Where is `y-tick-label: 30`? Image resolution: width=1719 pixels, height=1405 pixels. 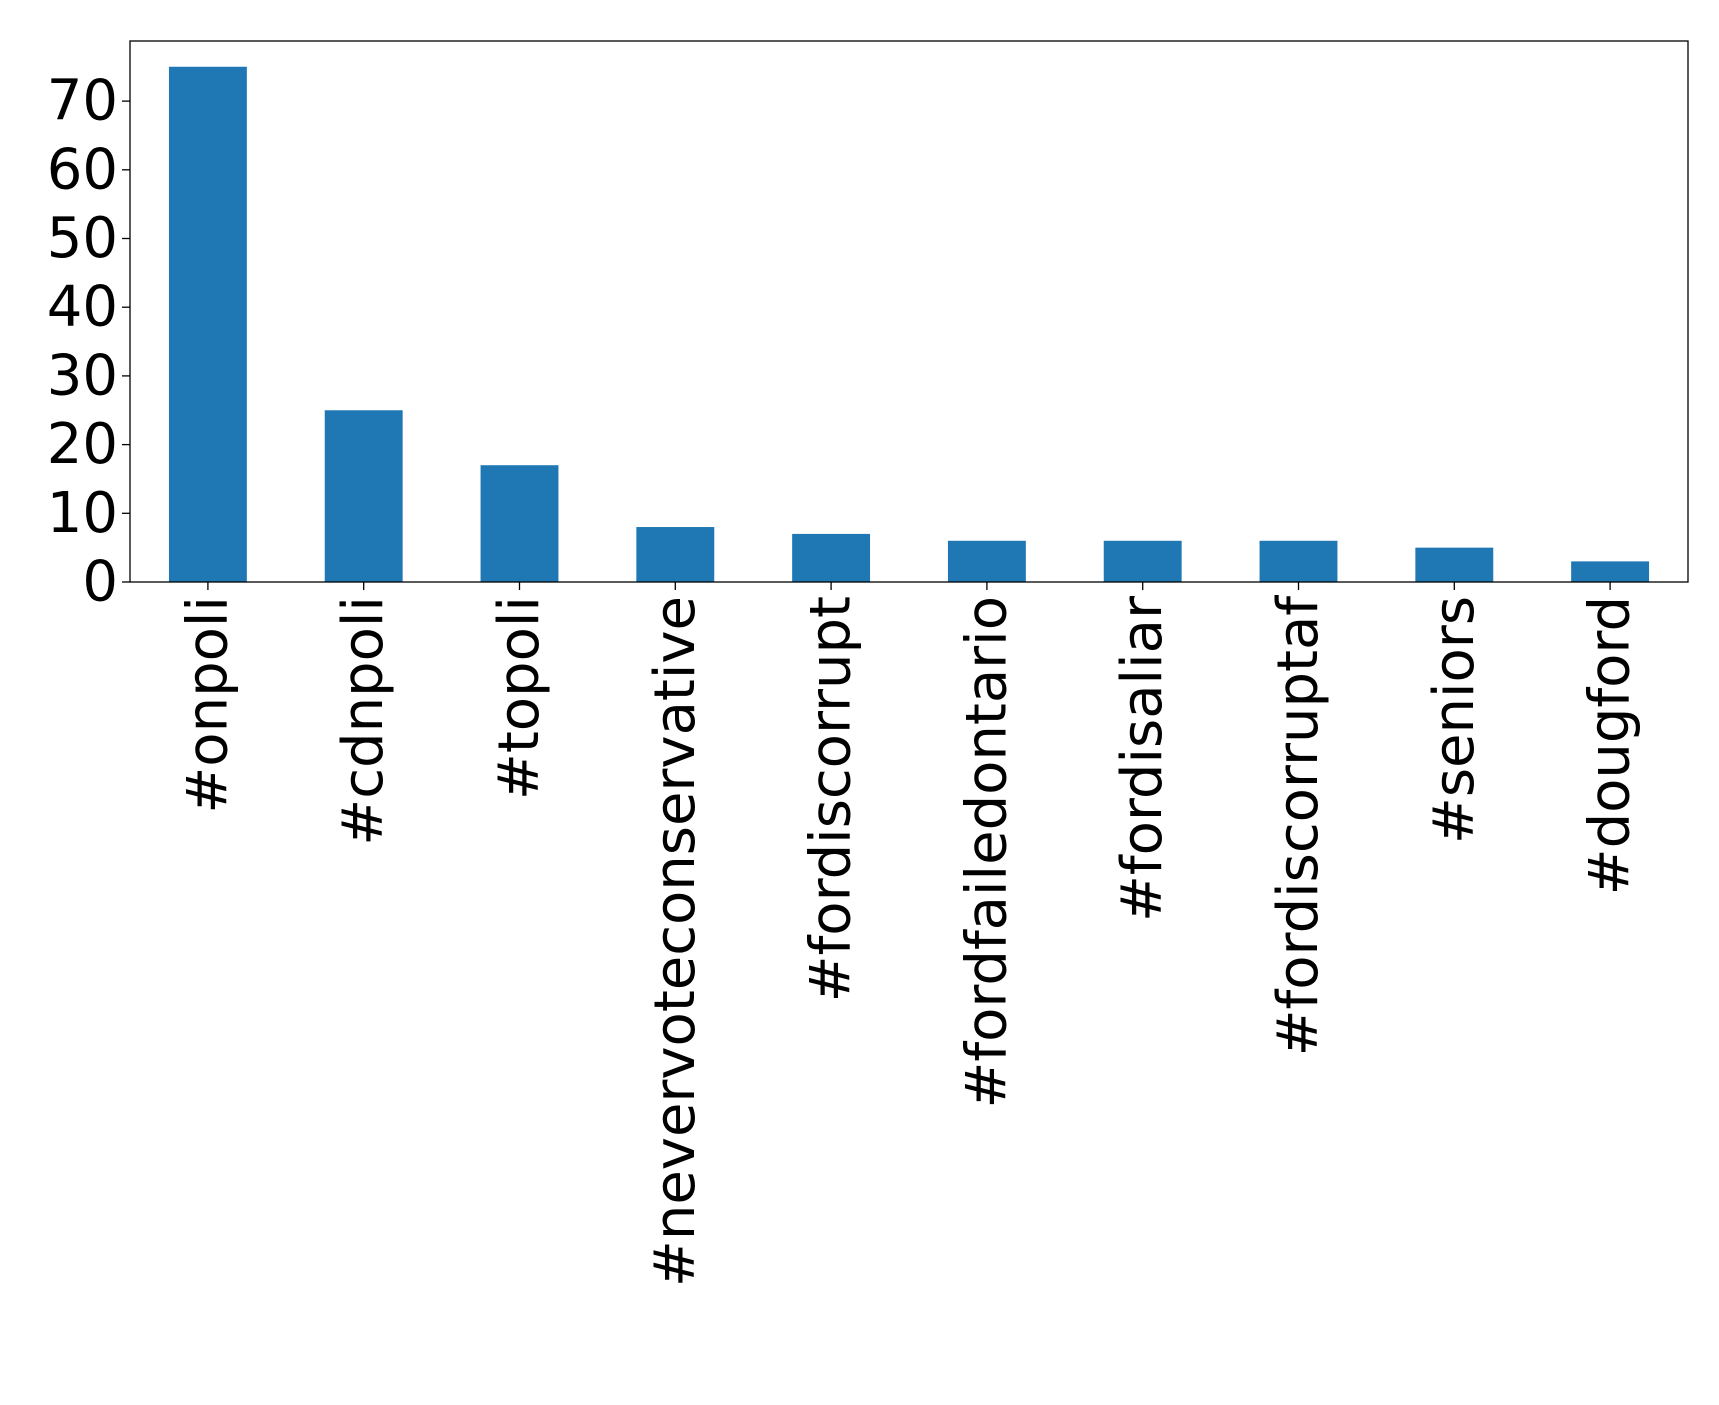 y-tick-label: 30 is located at coordinates (82, 375).